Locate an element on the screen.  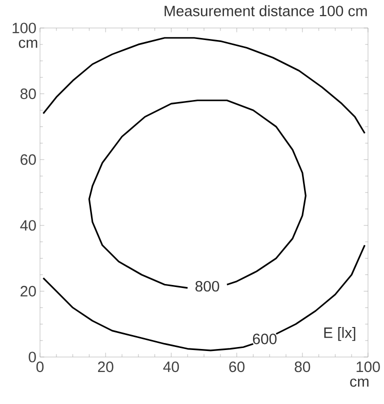
y-tick-label: 0 is located at coordinates (32, 357).